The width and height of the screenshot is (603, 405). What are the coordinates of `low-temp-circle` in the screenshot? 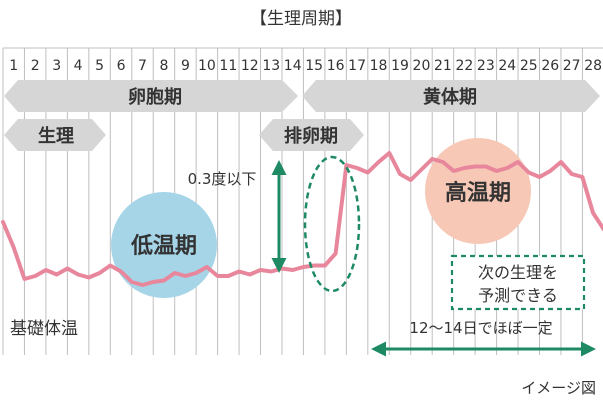 It's located at (164, 245).